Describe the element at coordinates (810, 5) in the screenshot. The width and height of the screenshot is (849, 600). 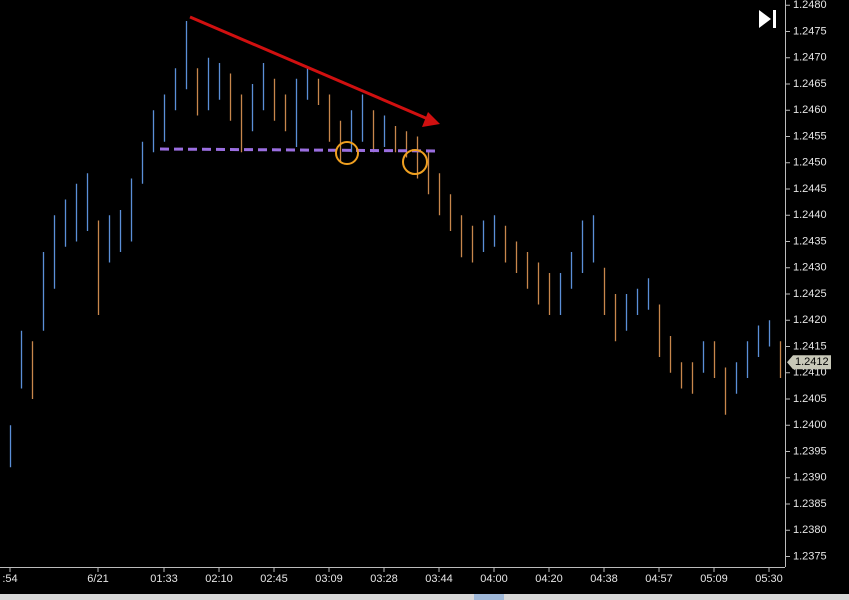
I see `y-tick-label: 1.2480` at that location.